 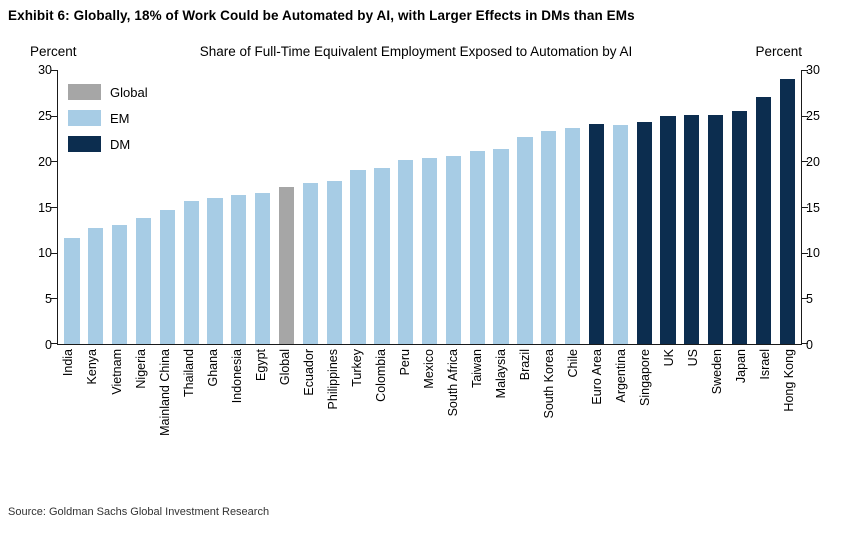 I want to click on bar-uk, so click(x=668, y=229).